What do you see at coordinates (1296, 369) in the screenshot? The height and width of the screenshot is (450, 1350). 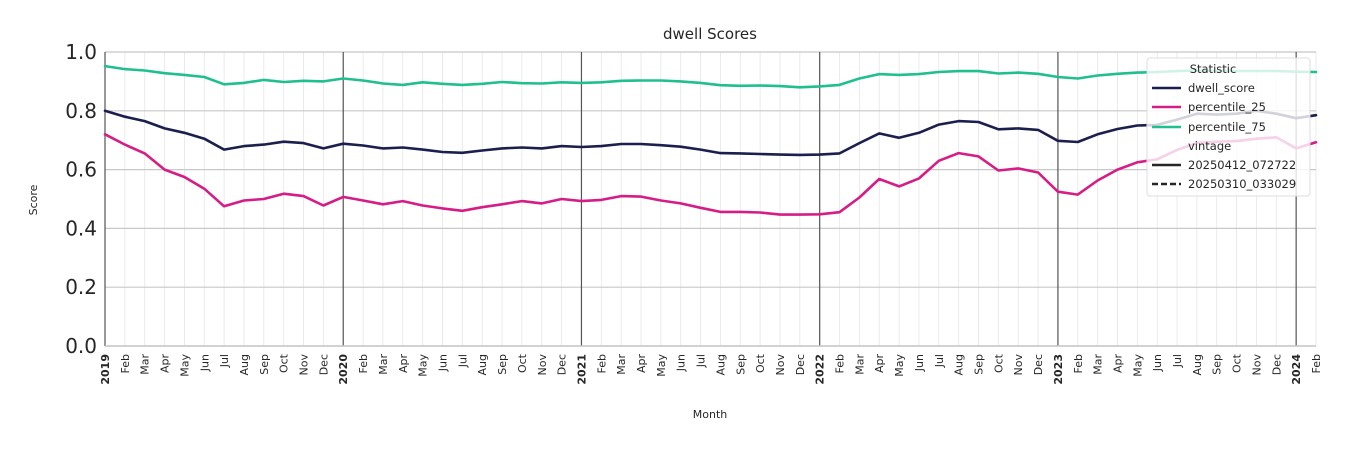 I see `x-tick-label-year: 2024` at bounding box center [1296, 369].